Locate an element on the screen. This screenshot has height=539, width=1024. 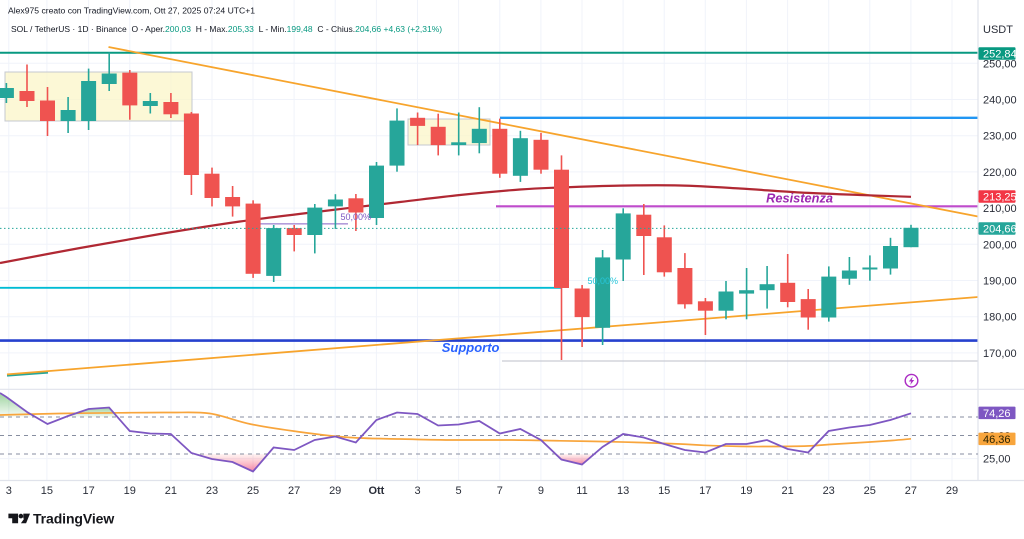
svg-text: 213,25 is located at coordinates (1000, 198).